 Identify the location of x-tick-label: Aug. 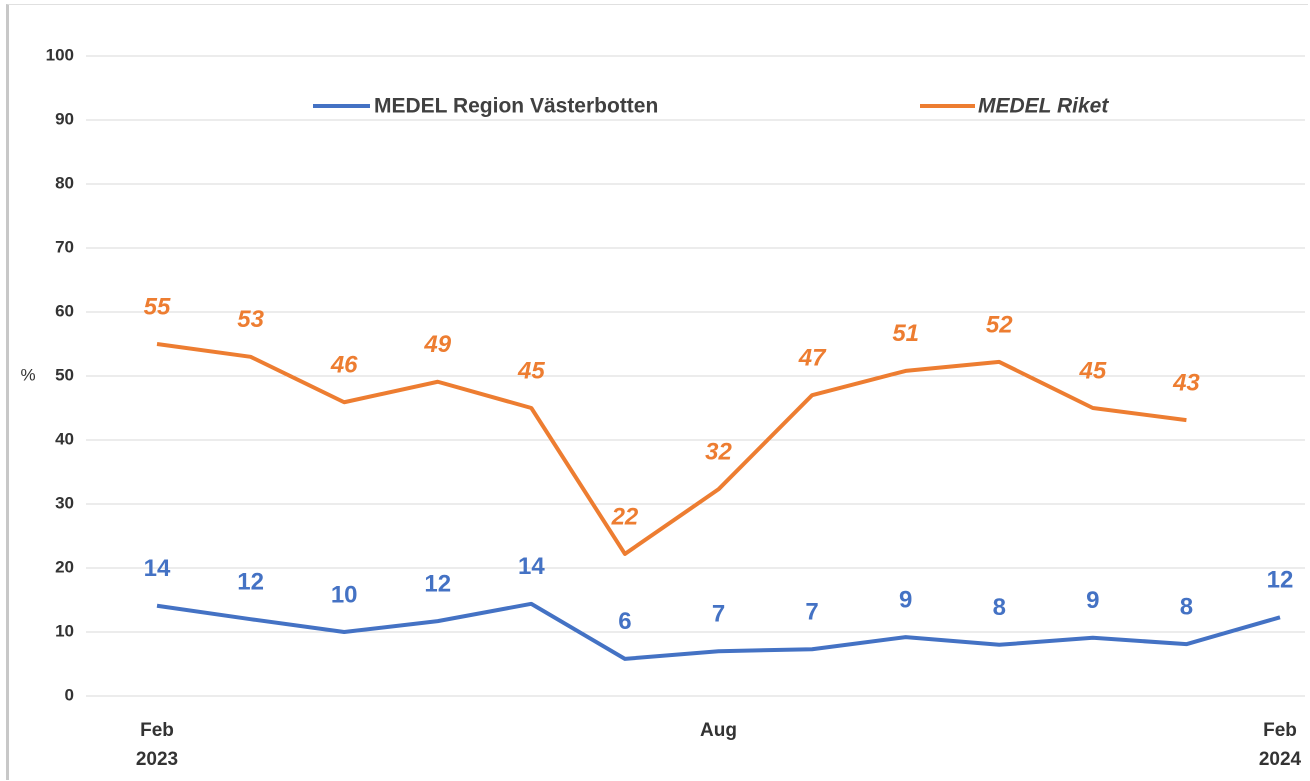
(718, 730).